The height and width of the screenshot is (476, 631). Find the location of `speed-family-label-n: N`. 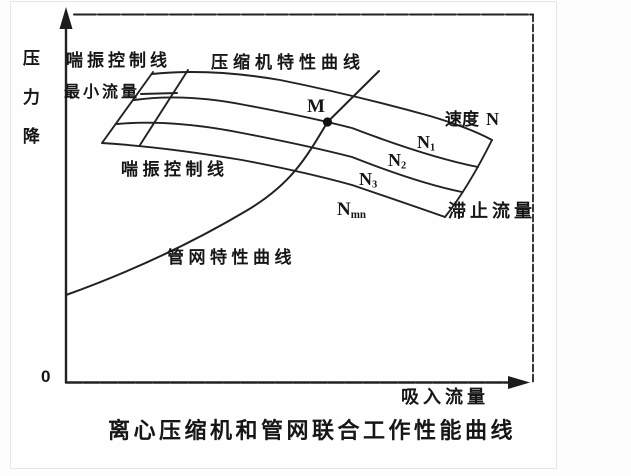

speed-family-label-n: N is located at coordinates (492, 119).